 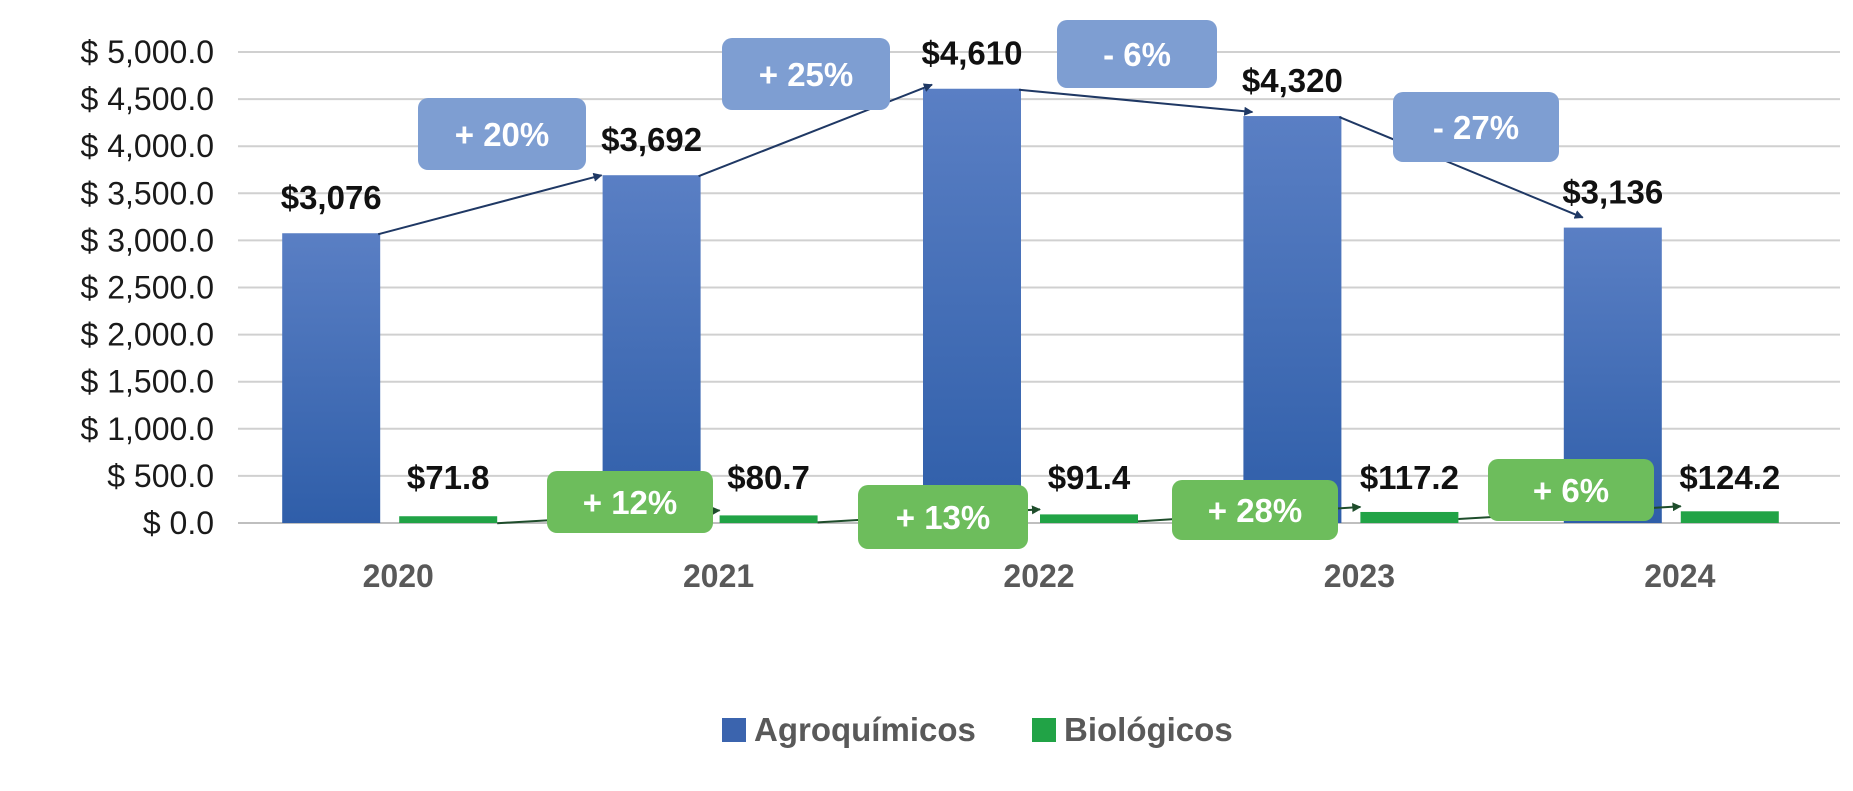 I want to click on y-tick-label: $ 3,000.0, so click(x=147, y=240).